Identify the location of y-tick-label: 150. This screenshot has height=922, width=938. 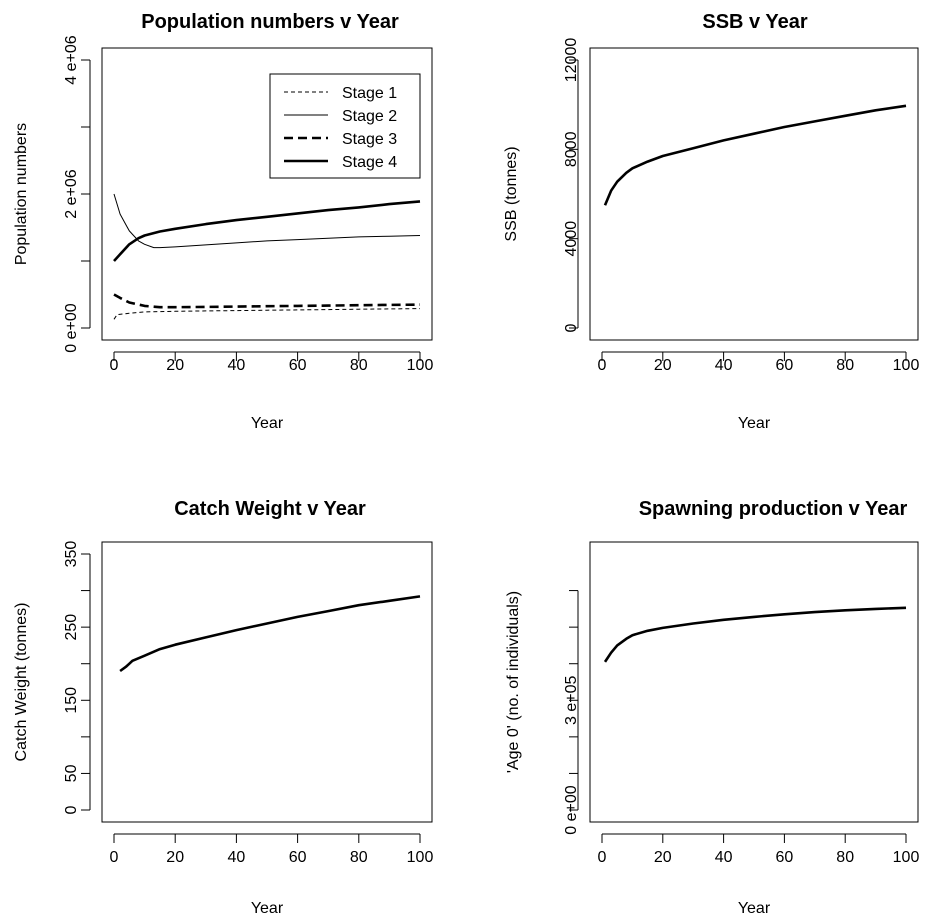
(71, 700).